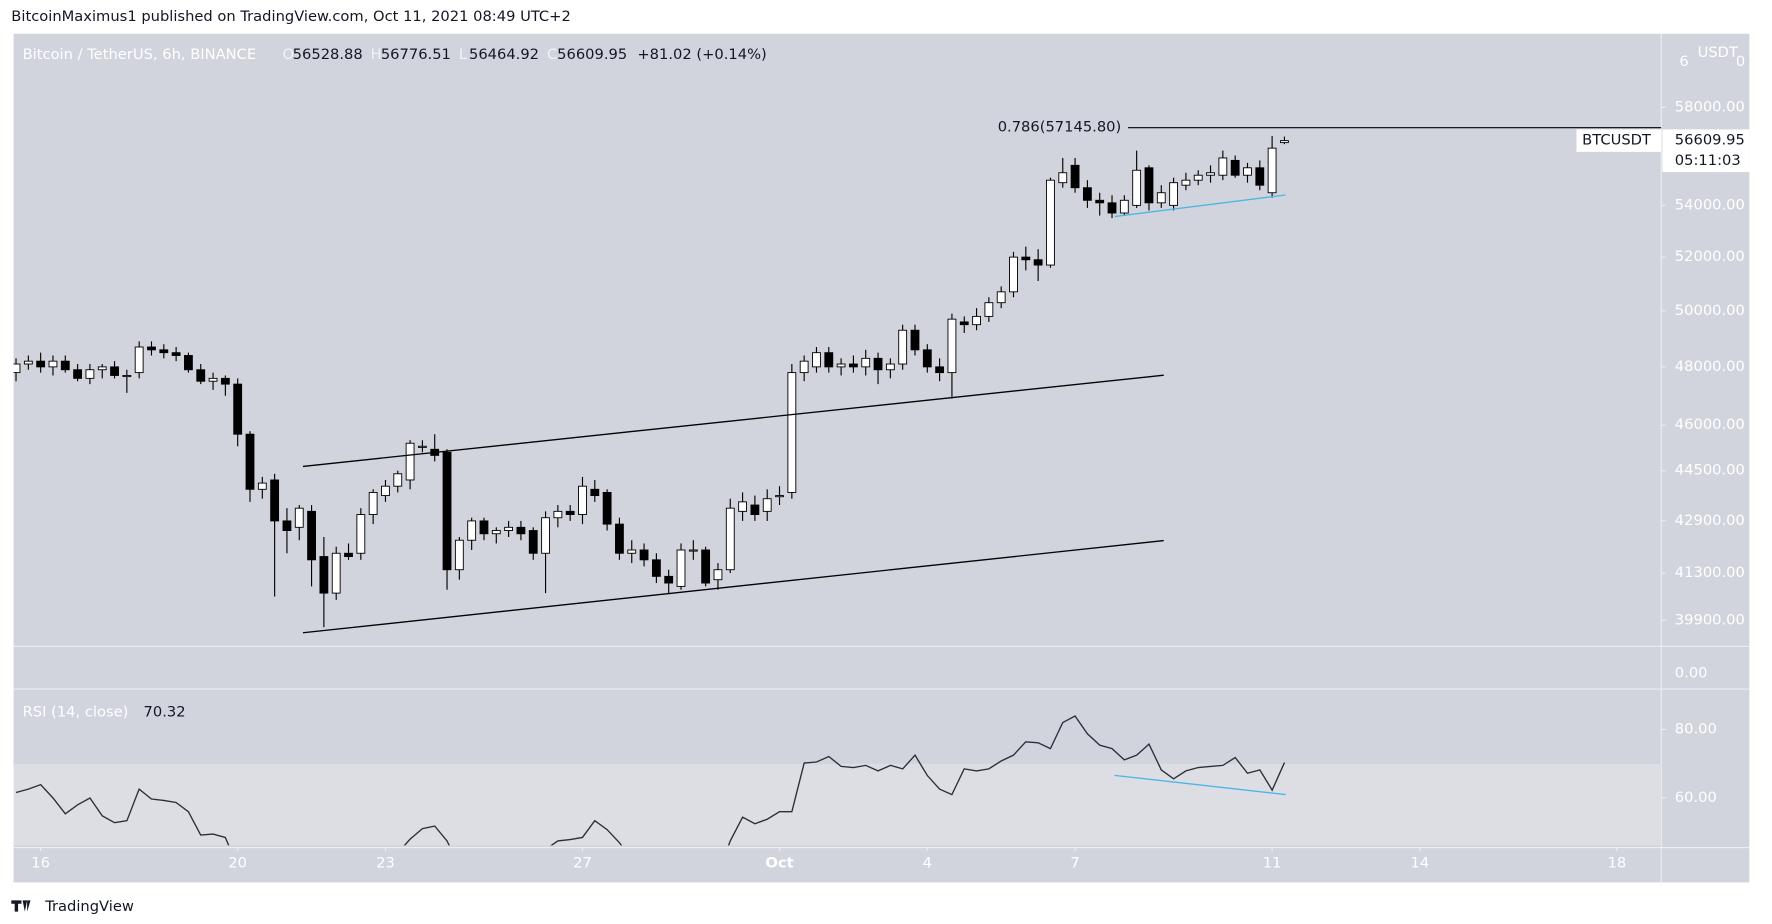 Image resolution: width=1772 pixels, height=924 pixels. I want to click on fib-label: 0.786(57145.80), so click(1060, 127).